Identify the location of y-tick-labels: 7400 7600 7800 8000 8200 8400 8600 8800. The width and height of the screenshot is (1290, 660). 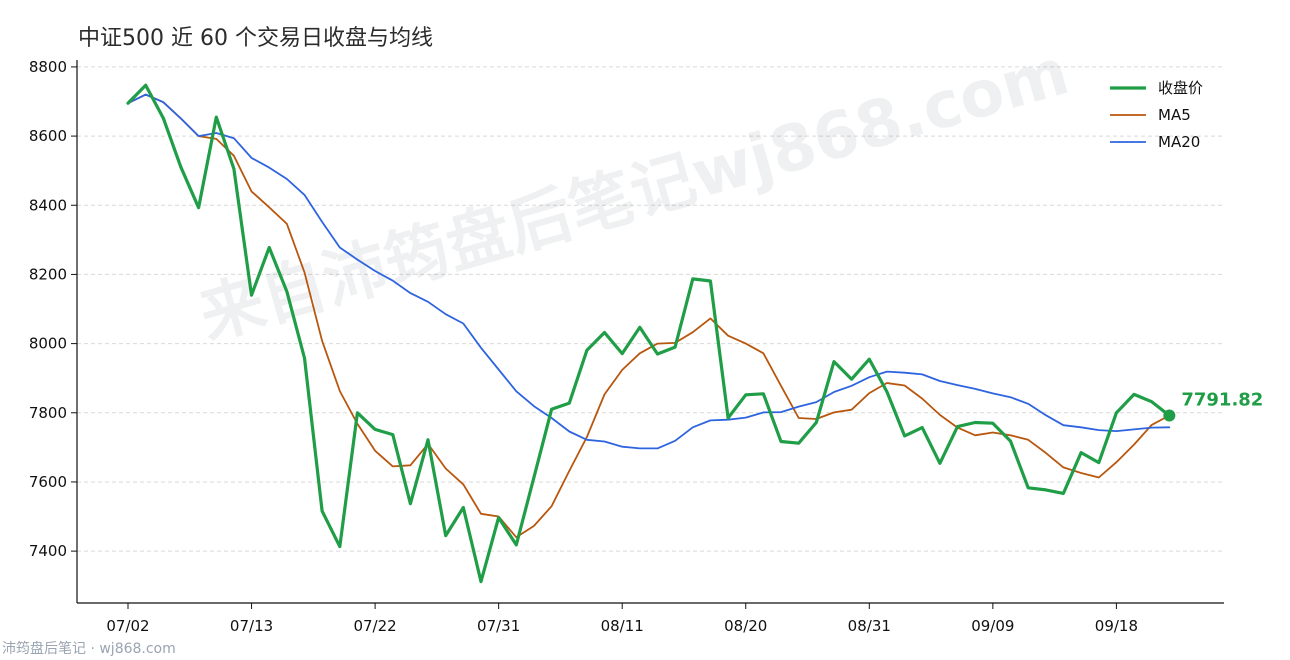
(53, 309).